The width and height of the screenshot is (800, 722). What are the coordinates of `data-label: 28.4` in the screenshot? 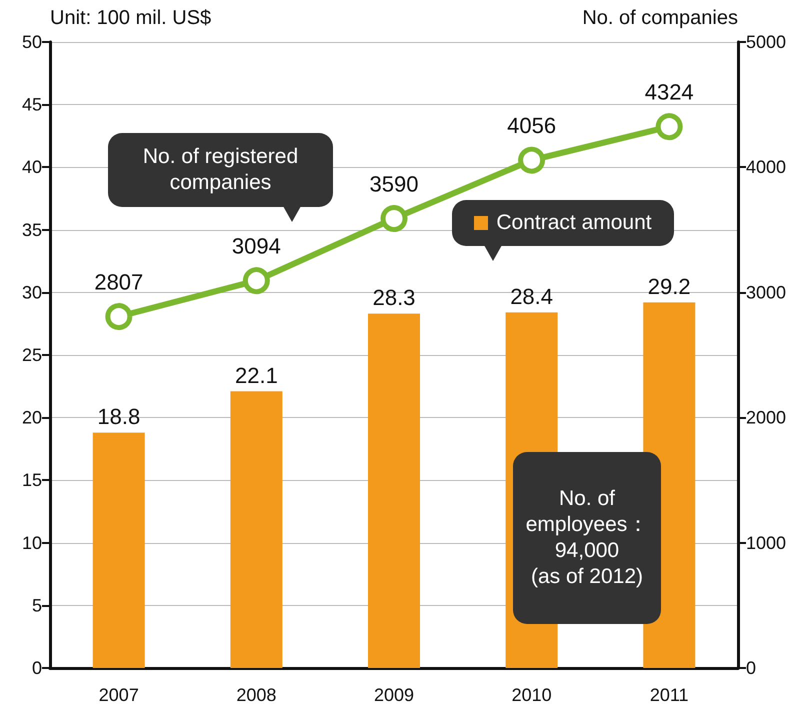 It's located at (532, 296).